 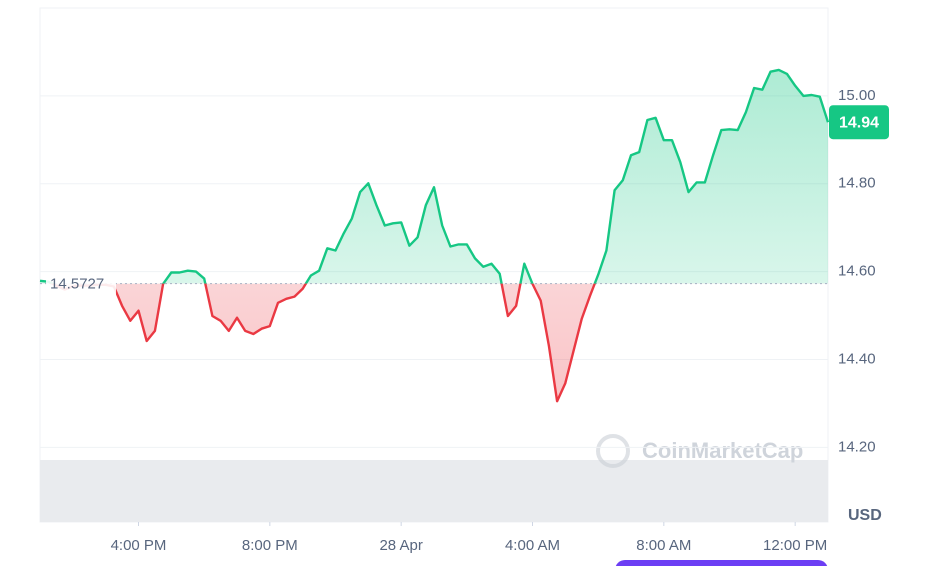 What do you see at coordinates (323, 342) in the screenshot?
I see `area-down` at bounding box center [323, 342].